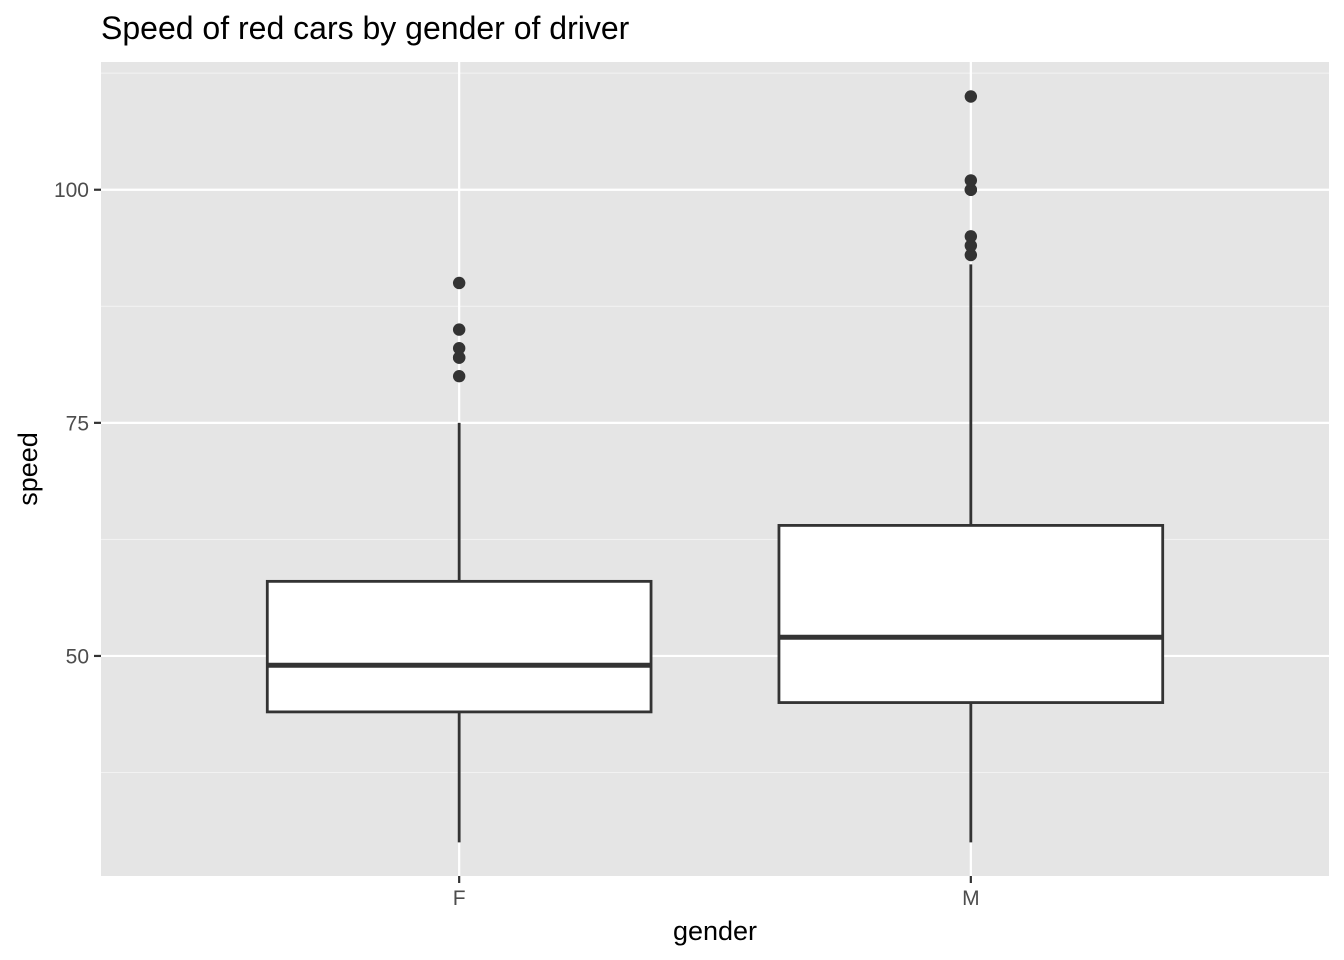  Describe the element at coordinates (77, 656) in the screenshot. I see `y-tick-label: 50` at that location.